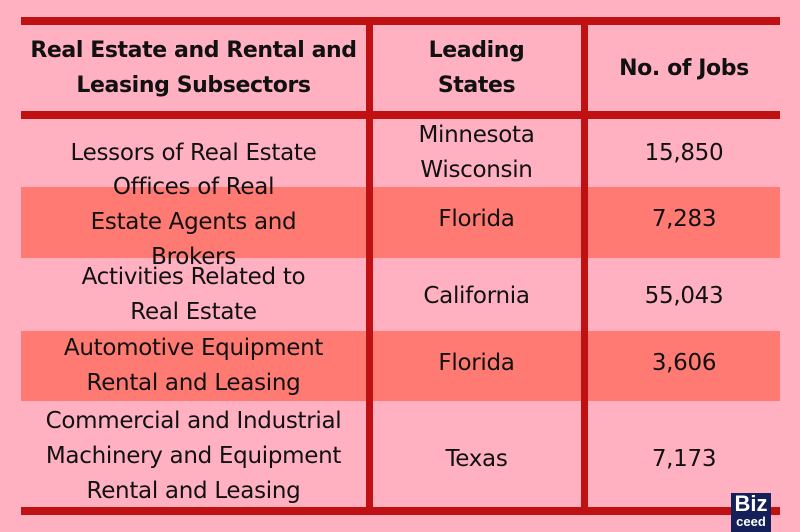  Describe the element at coordinates (684, 458) in the screenshot. I see `jobs-cell: 7,173` at that location.